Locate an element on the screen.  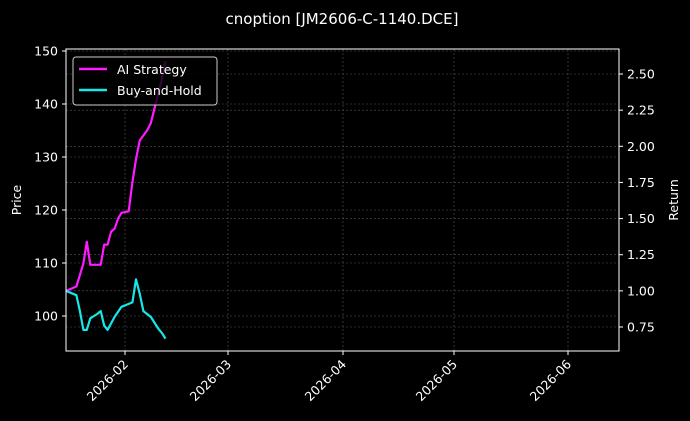
y-tick-label-right: 0.75 is located at coordinates (641, 327).